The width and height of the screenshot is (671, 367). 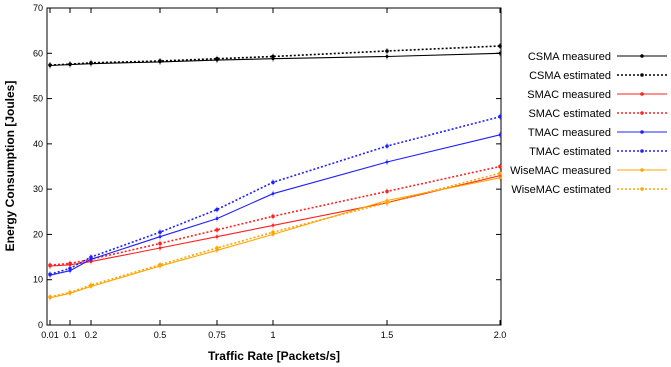 What do you see at coordinates (569, 133) in the screenshot?
I see `legend-label: TMAC measured` at bounding box center [569, 133].